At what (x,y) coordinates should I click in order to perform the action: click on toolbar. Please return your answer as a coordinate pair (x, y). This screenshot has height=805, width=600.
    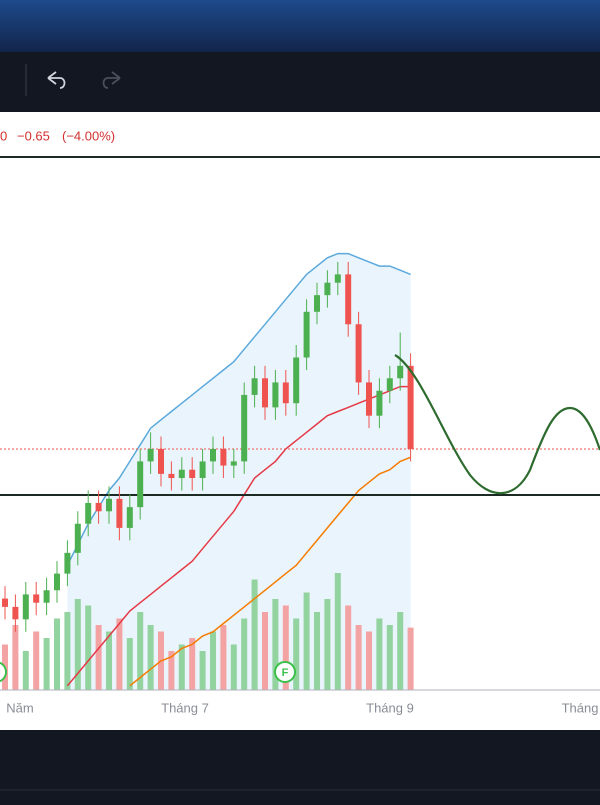
    Looking at the image, I should click on (300, 81).